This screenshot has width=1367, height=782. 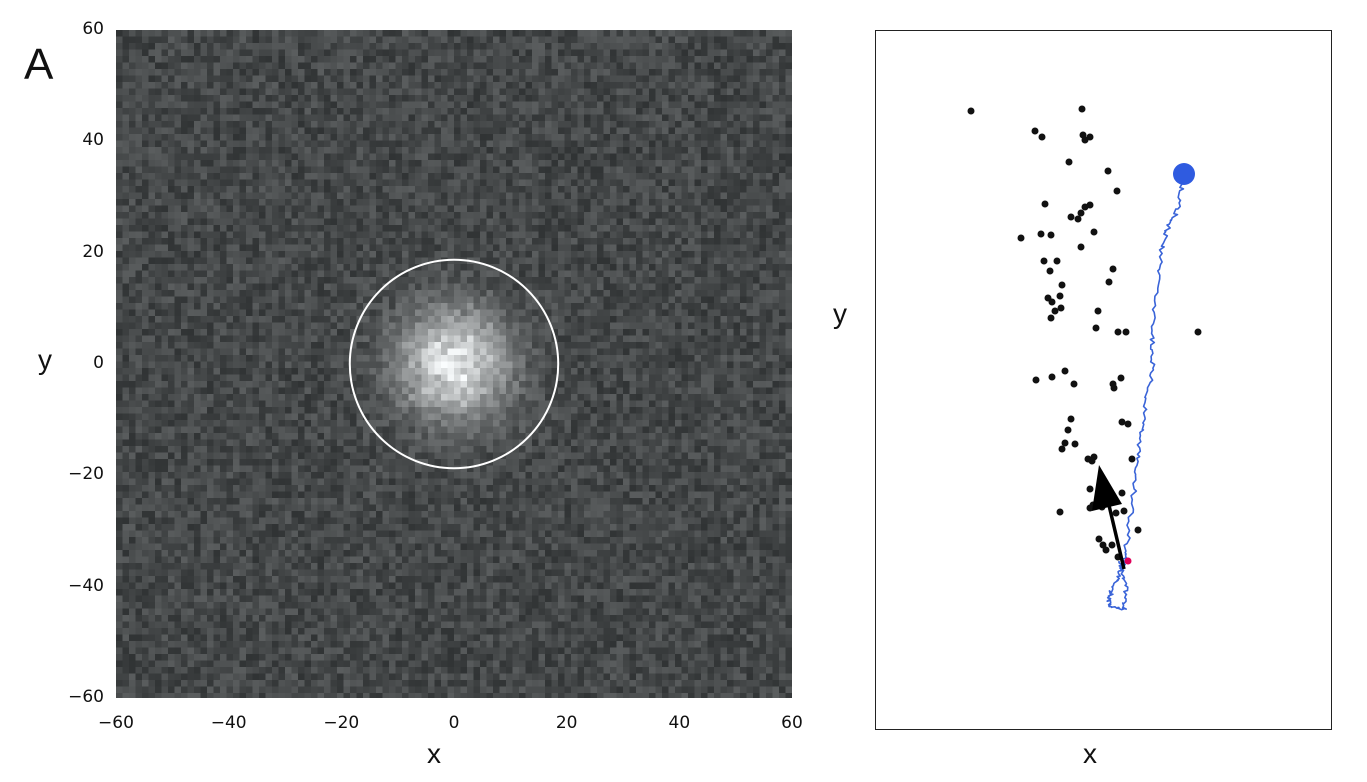 I want to click on x-tick-label: 60, so click(x=792, y=723).